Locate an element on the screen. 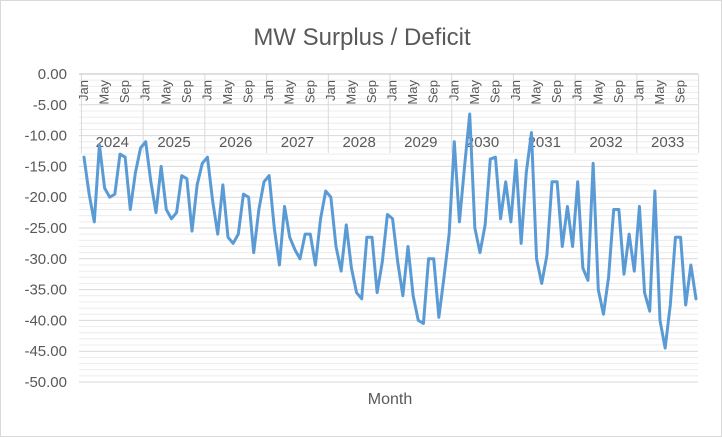 The image size is (722, 438). y-tick-label: -10.00 is located at coordinates (45, 136).